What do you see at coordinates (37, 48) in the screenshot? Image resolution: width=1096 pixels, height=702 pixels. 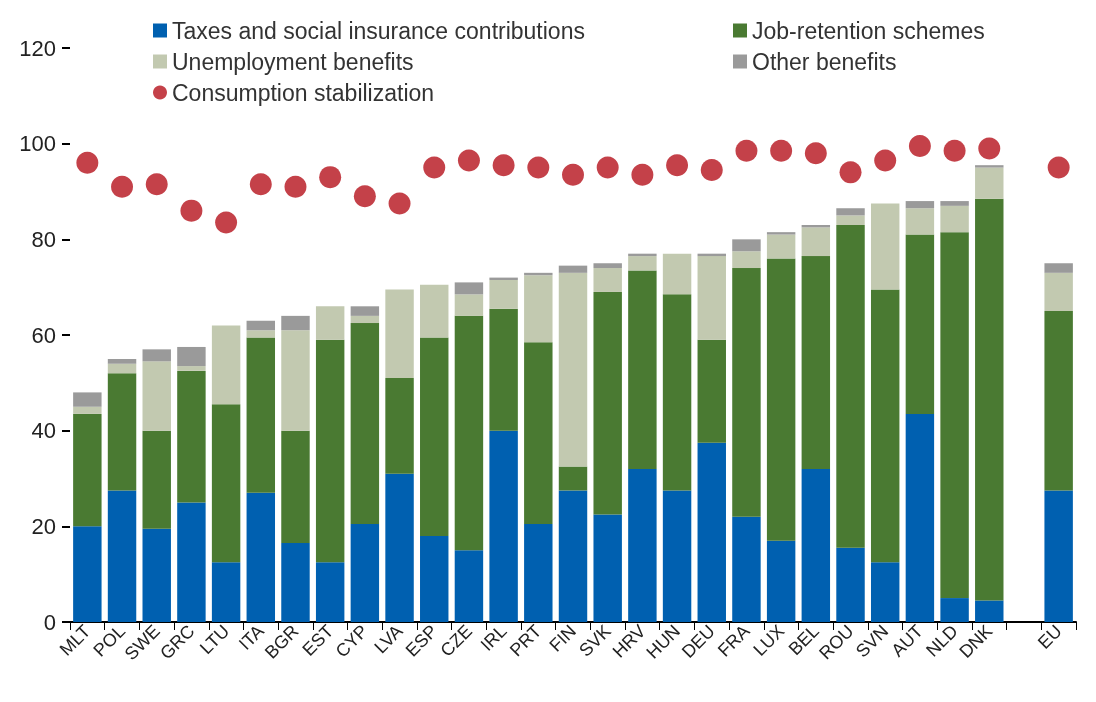 I see `y-tick-label: 120` at bounding box center [37, 48].